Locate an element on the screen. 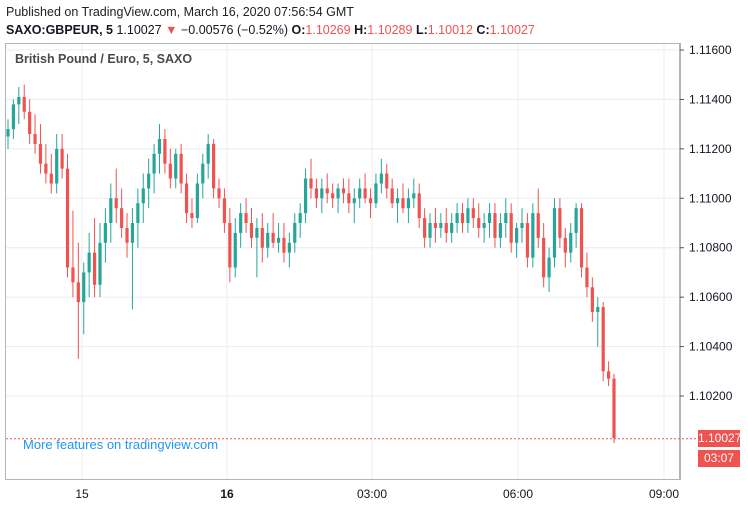  high-label: H: is located at coordinates (361, 30).